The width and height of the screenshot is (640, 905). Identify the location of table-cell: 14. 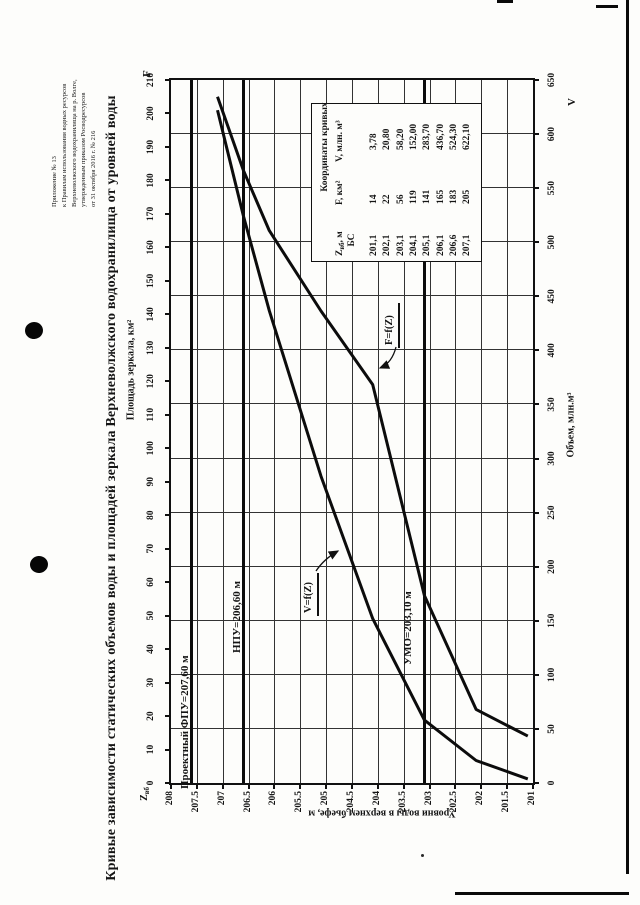
(374, 199).